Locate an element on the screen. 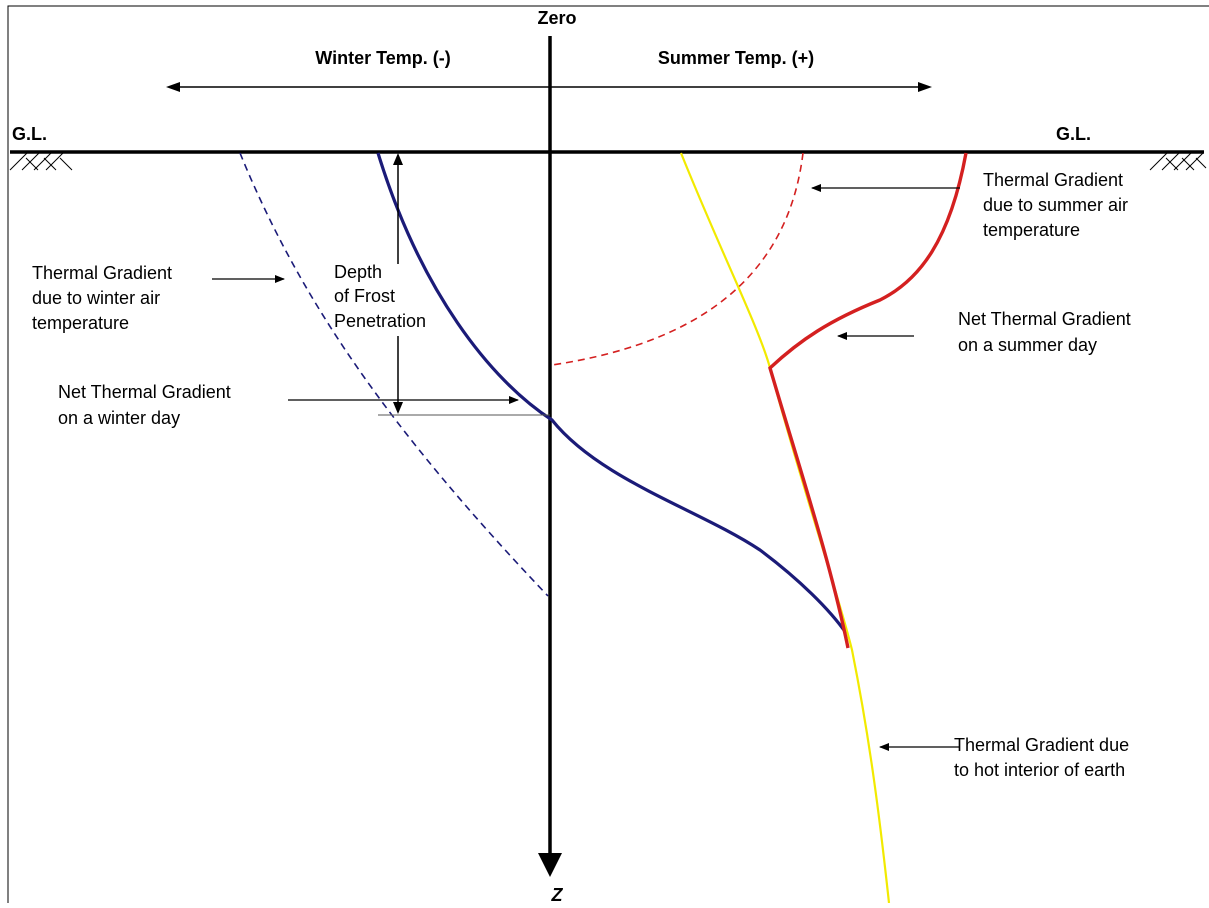  winter-air-label-line2: due to winter air is located at coordinates (96, 298).